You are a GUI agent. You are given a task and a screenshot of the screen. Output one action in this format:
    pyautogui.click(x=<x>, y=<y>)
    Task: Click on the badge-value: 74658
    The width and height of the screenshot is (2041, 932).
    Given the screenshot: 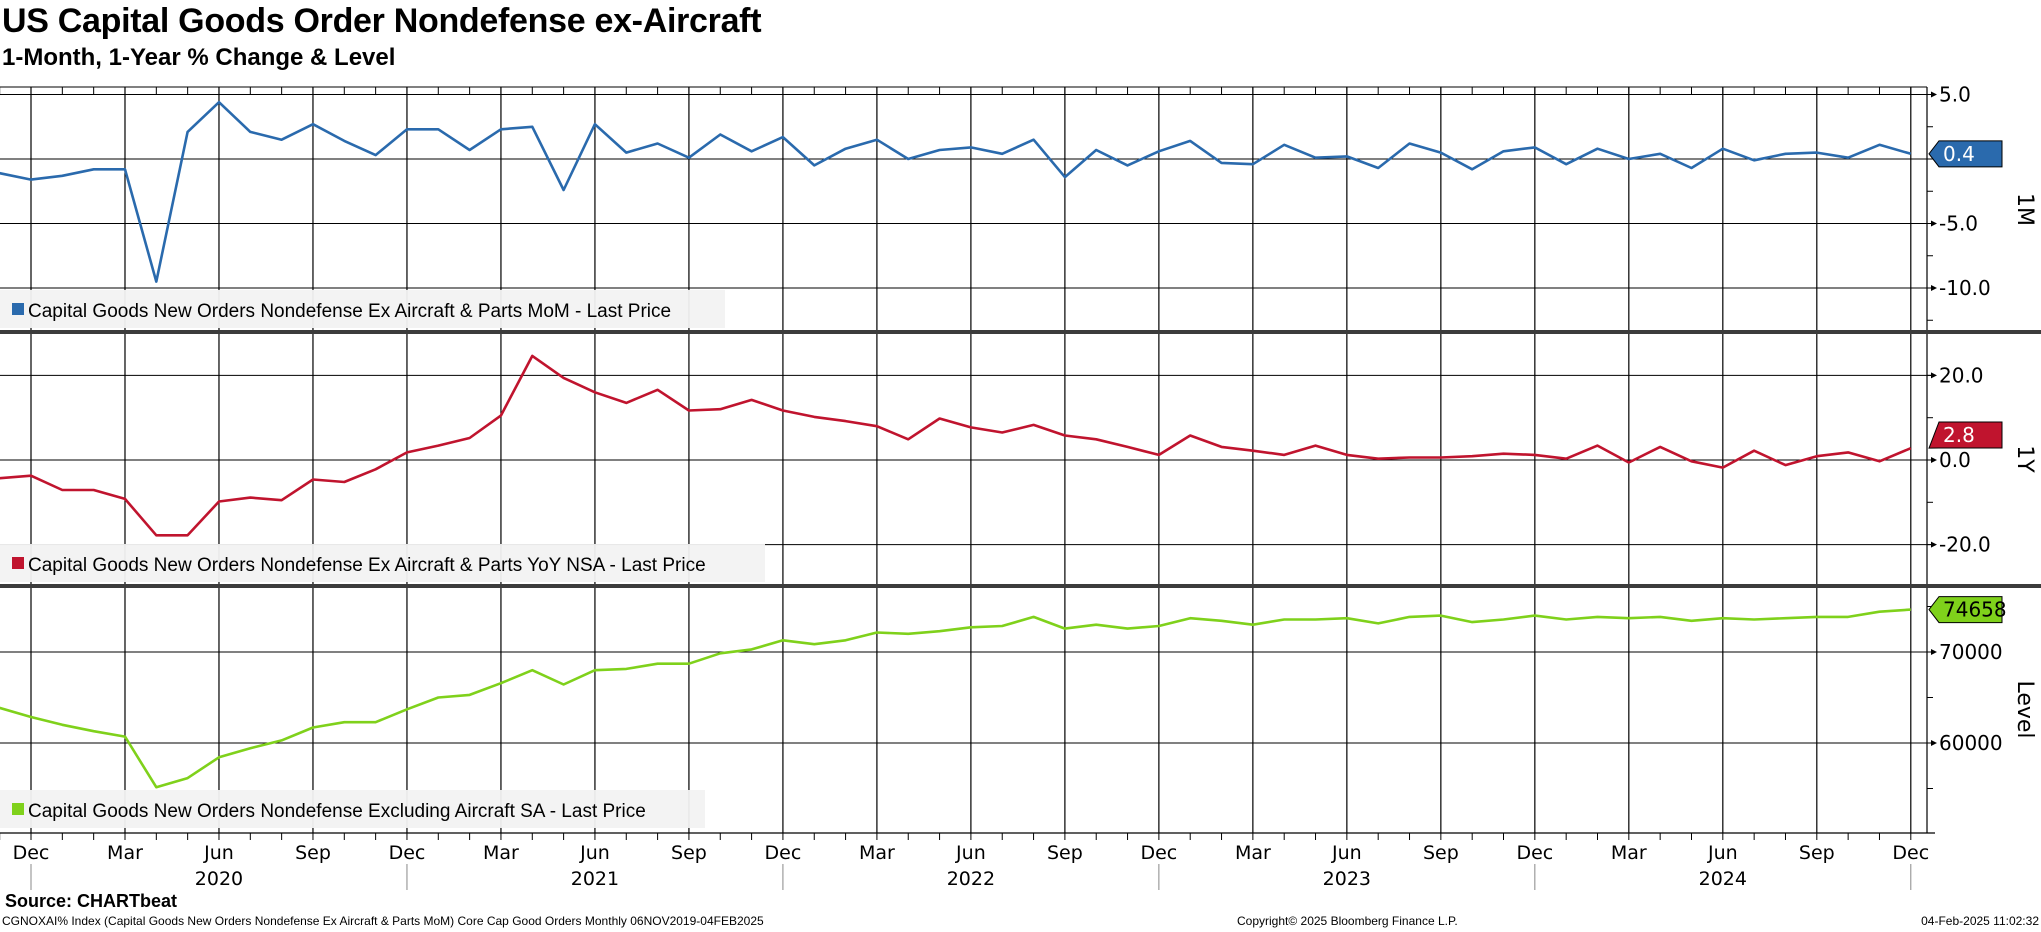 What is the action you would take?
    pyautogui.click(x=1975, y=610)
    